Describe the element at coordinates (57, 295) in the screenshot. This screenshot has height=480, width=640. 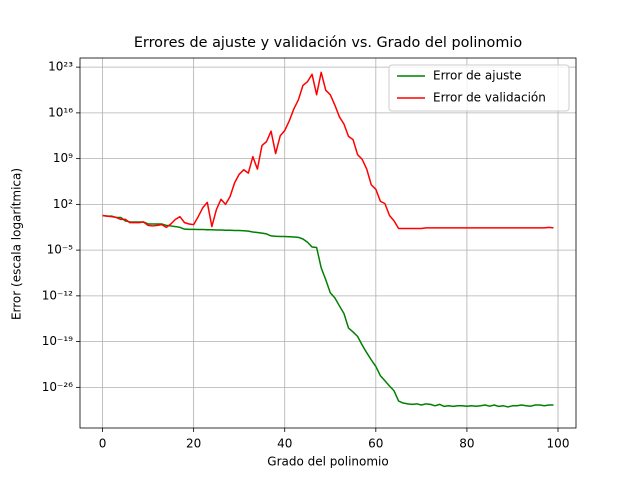
I see `y-tick-label: 10⁻¹²` at that location.